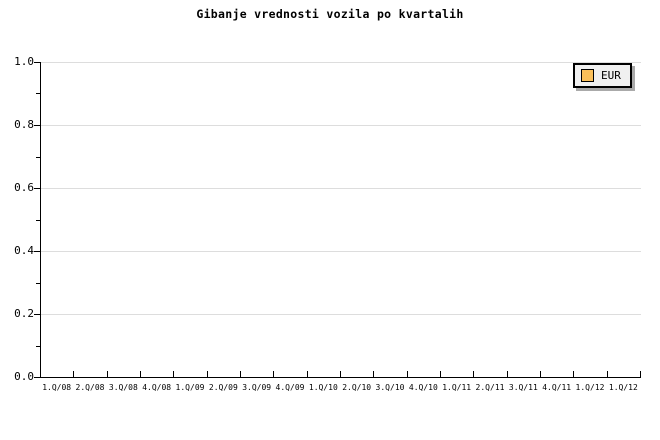 Image resolution: width=660 pixels, height=440 pixels. What do you see at coordinates (257, 387) in the screenshot?
I see `x-tick-label: 3.Q/09` at bounding box center [257, 387].